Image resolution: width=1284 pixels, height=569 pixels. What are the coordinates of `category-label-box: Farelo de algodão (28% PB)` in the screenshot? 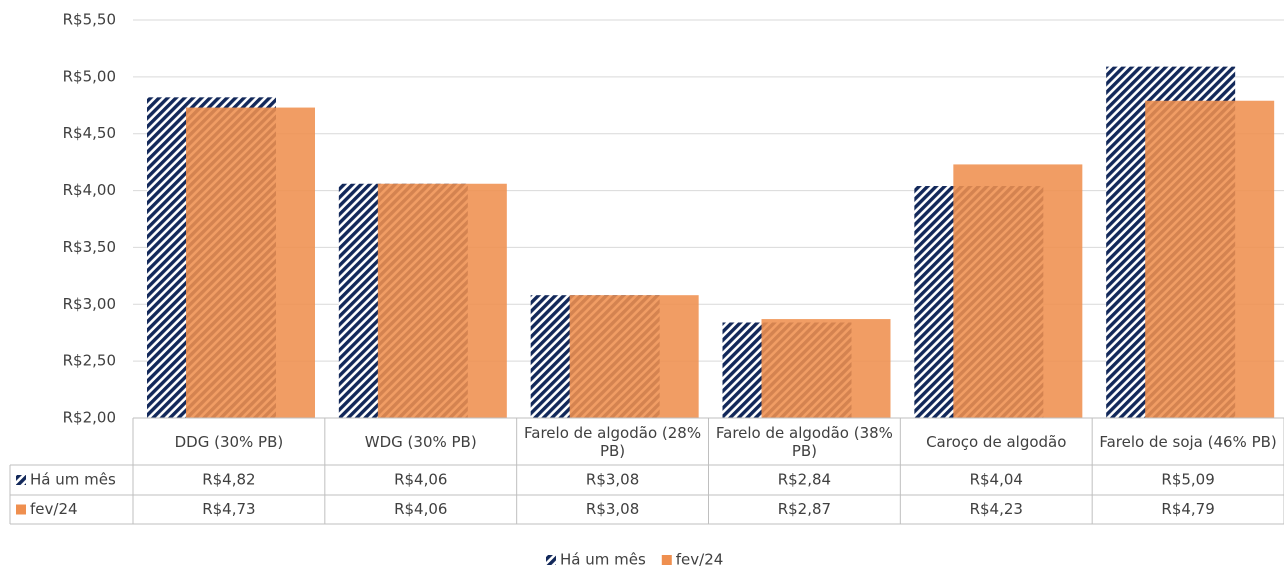 It's located at (613, 441).